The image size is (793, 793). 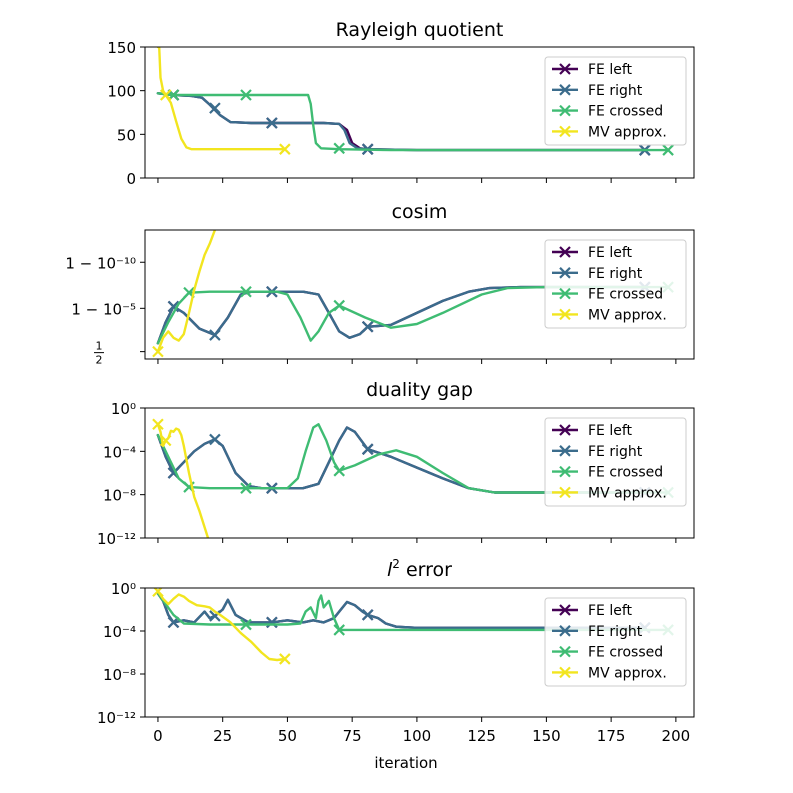 What do you see at coordinates (396, 564) in the screenshot?
I see `title-sup: 2` at bounding box center [396, 564].